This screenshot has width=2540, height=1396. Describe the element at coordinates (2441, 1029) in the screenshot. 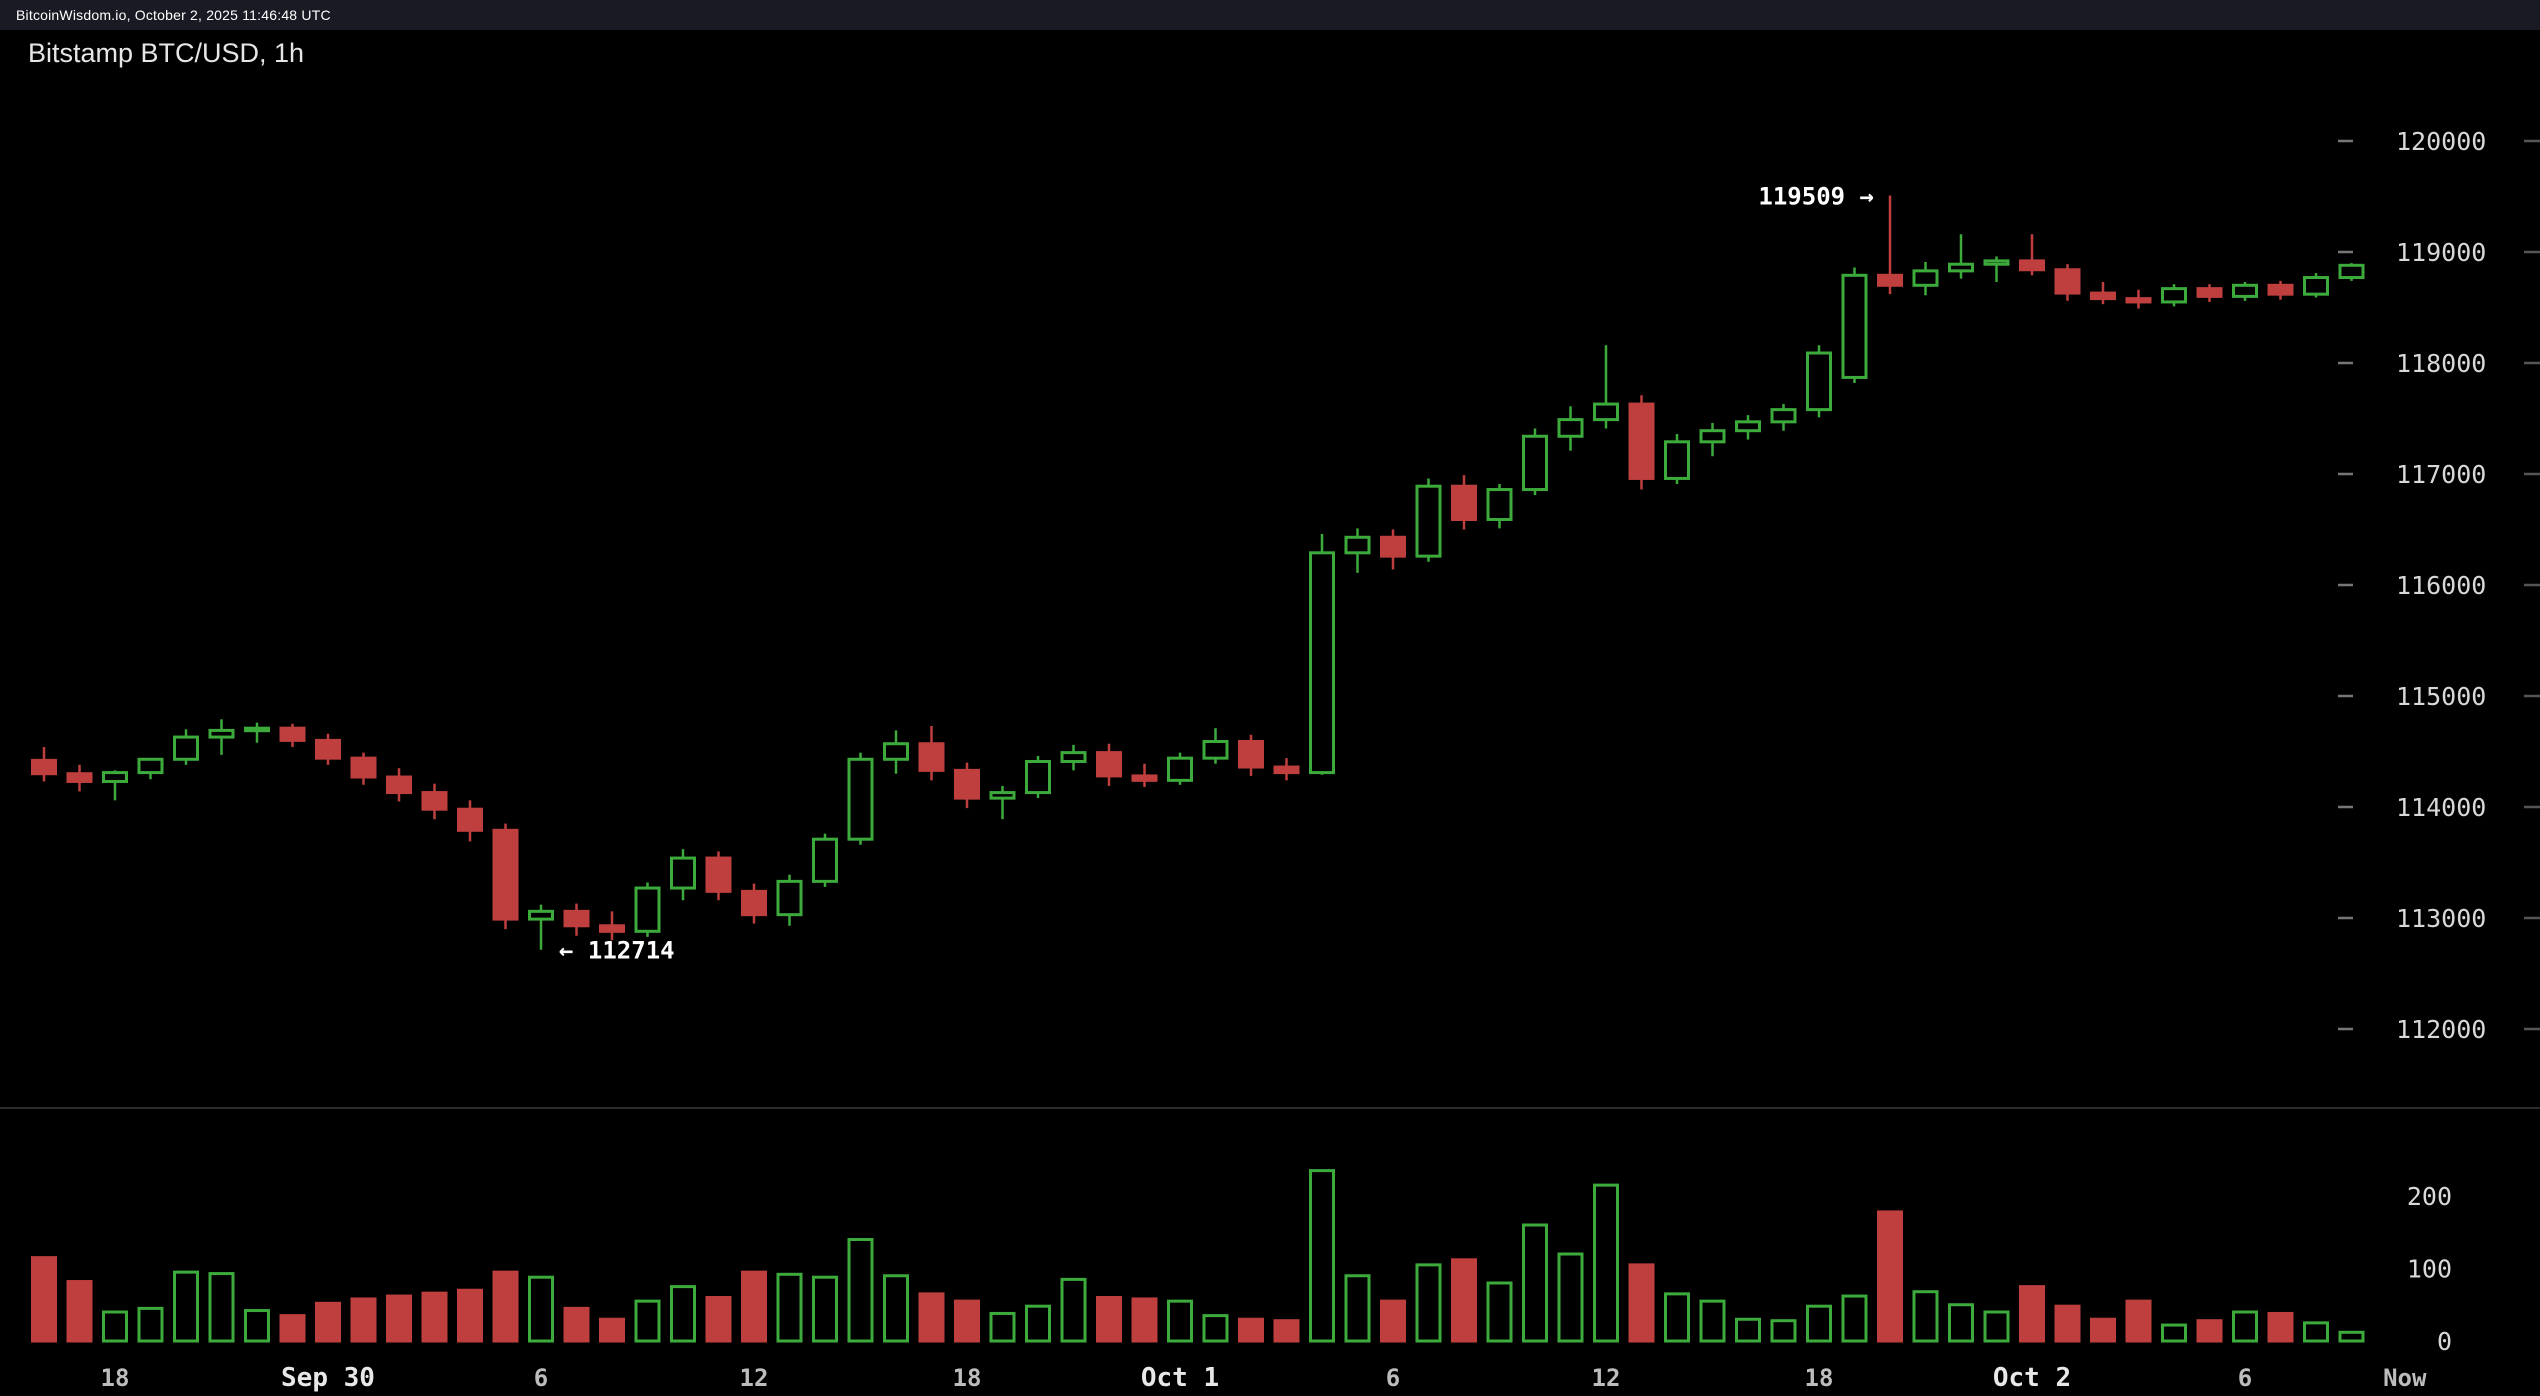

I see `price-tick-label: 112000` at that location.